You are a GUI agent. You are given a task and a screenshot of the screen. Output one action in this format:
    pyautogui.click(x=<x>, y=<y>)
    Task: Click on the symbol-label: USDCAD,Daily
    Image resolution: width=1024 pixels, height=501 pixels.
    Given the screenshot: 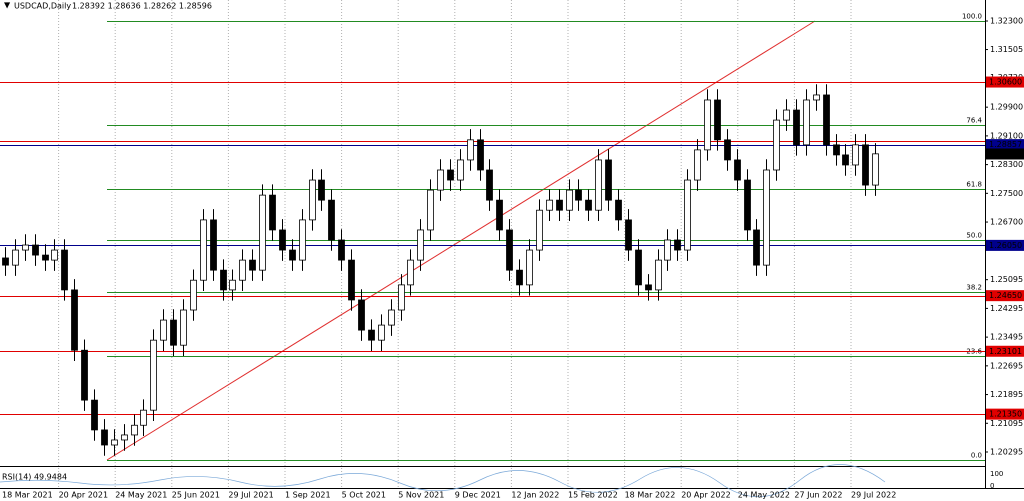 What is the action you would take?
    pyautogui.click(x=42, y=6)
    